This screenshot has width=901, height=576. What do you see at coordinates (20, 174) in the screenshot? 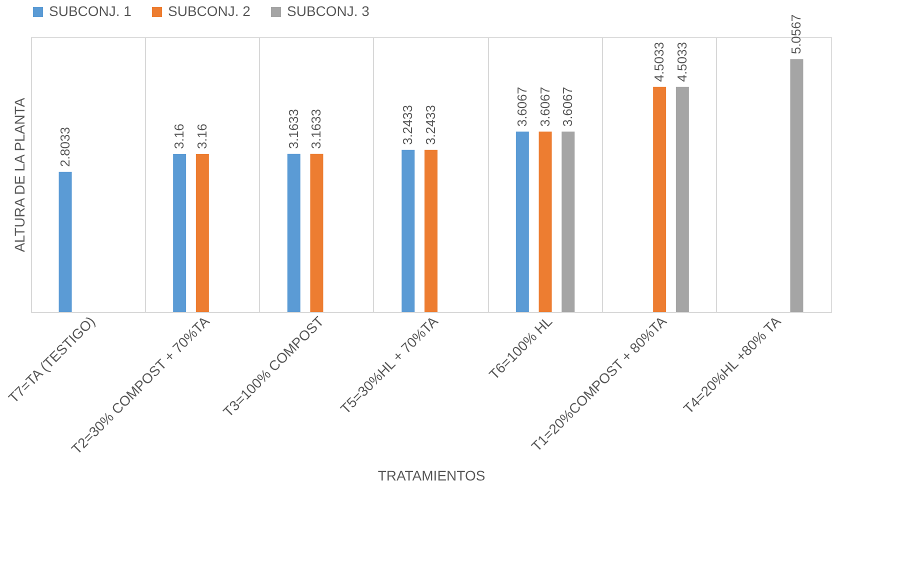
I see `y-axis-title: ALTURA DE LA PLANTA` at bounding box center [20, 174].